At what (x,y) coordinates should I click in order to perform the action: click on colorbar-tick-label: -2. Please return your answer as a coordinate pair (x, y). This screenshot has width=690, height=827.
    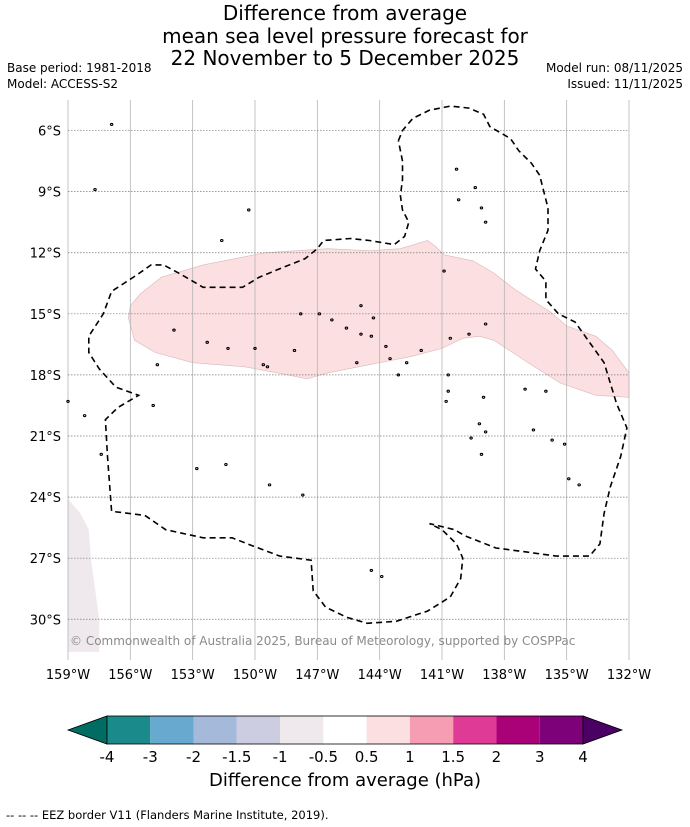
    Looking at the image, I should click on (193, 757).